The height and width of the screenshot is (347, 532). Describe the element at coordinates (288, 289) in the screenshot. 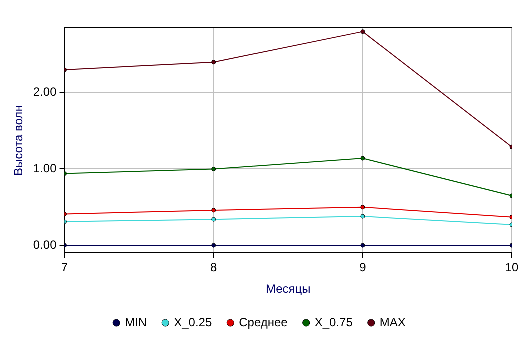

I see `x-axis-title: Месяцы` at that location.